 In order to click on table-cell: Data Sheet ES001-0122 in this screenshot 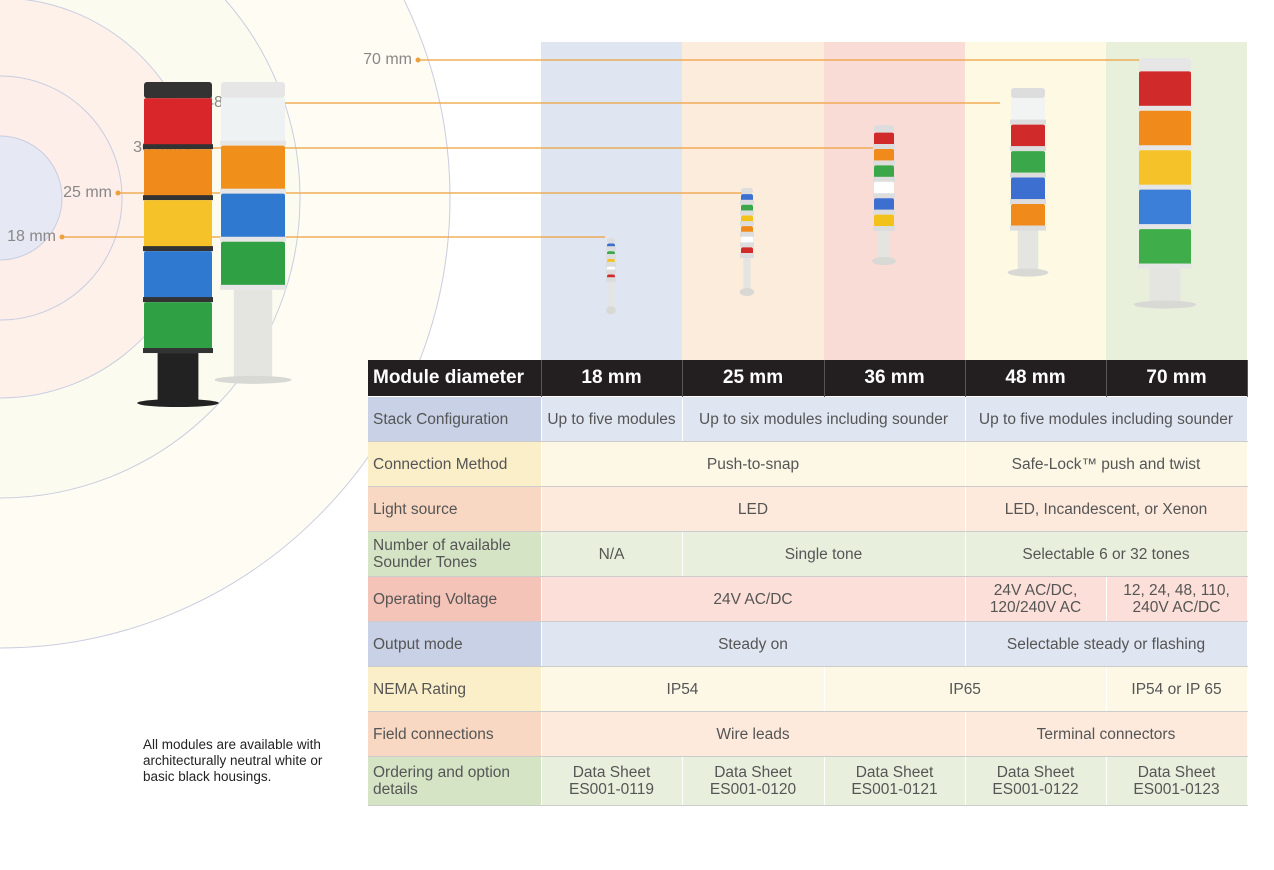, I will do `click(1036, 781)`.